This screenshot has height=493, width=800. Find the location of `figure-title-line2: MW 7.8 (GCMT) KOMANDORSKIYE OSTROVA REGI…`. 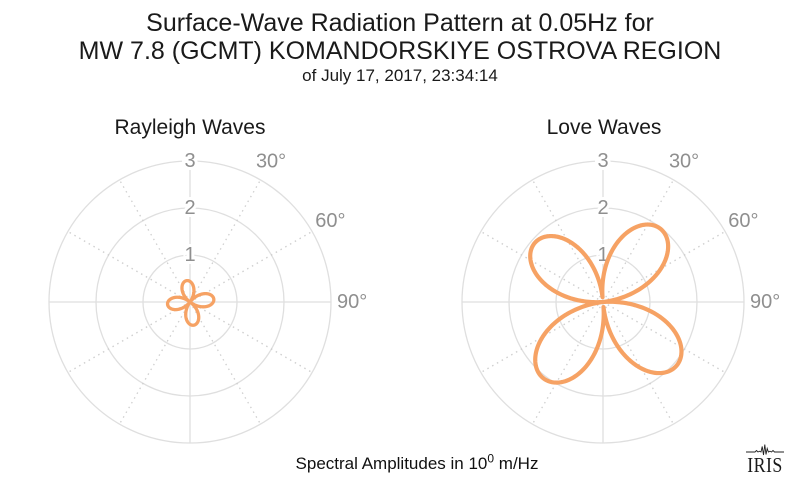

figure-title-line2: MW 7.8 (GCMT) KOMANDORSKIYE OSTROVA REGI… is located at coordinates (400, 51).